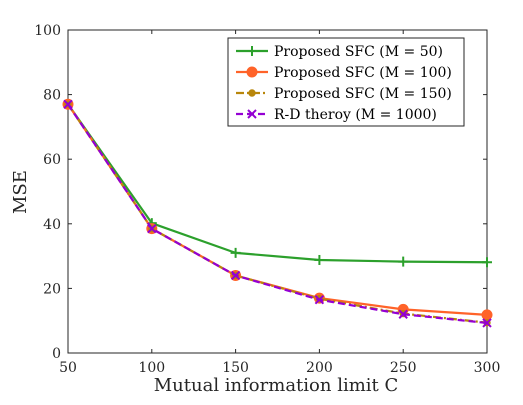  I want to click on legend-entry: Proposed SFC (M = 50), so click(339, 52).